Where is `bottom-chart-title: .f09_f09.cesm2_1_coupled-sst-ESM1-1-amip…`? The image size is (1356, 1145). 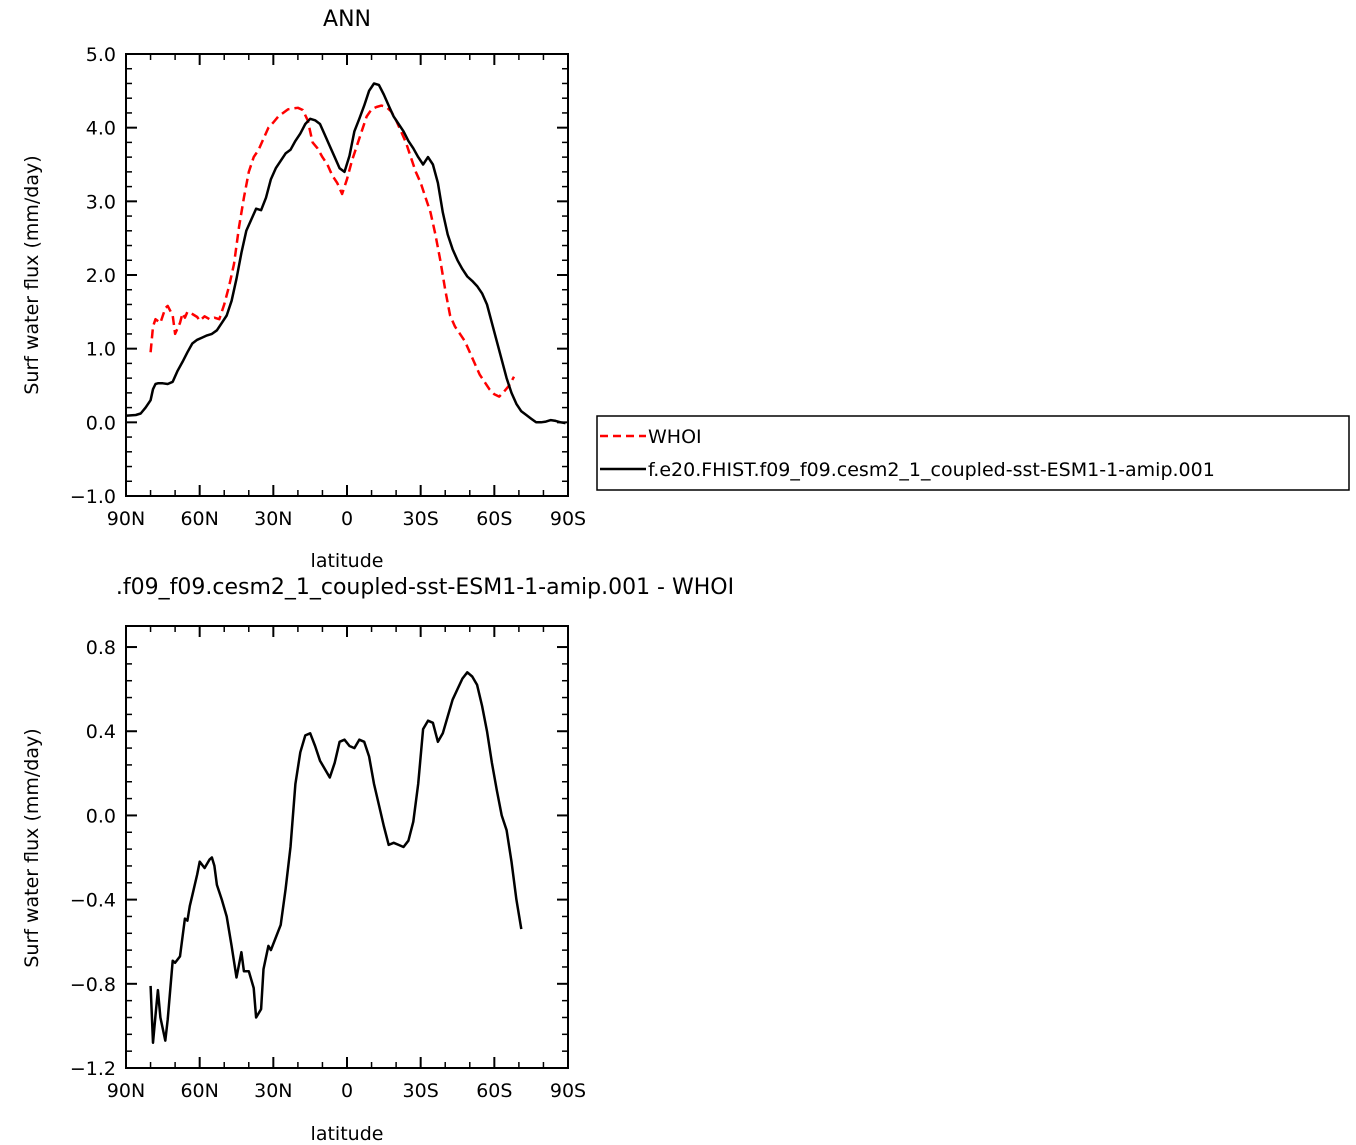 bottom-chart-title: .f09_f09.cesm2_1_coupled-sst-ESM1-1-amip… is located at coordinates (425, 587).